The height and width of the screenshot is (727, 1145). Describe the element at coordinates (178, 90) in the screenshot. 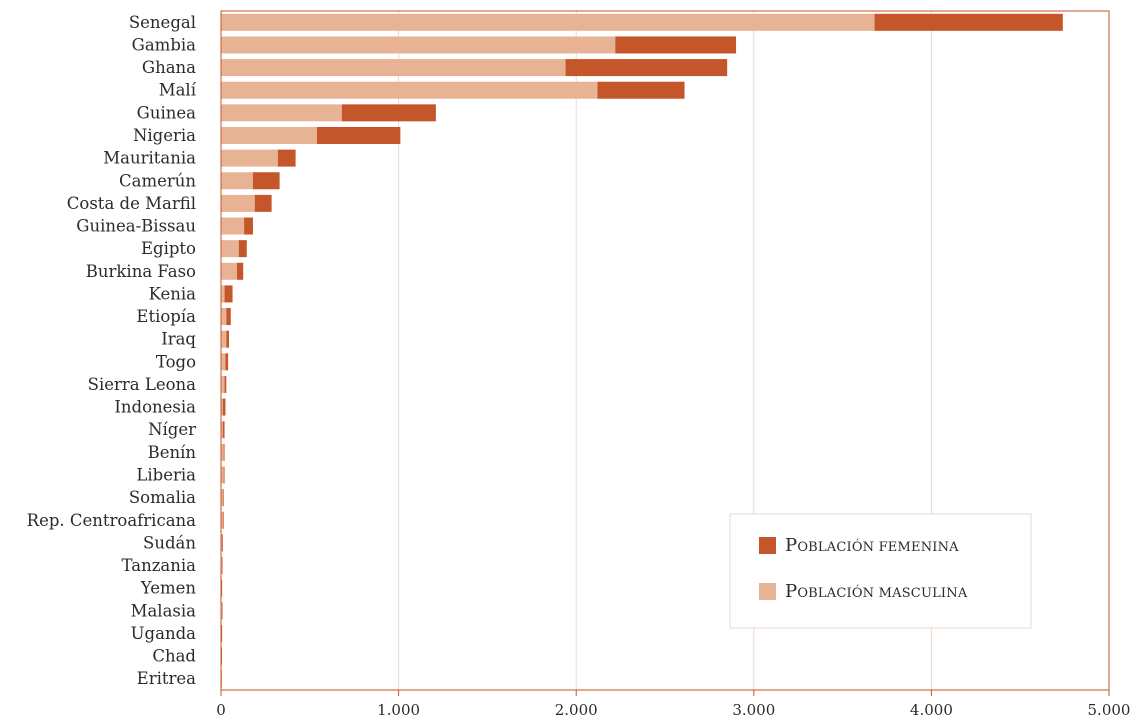

I see `category-label: Malí` at that location.